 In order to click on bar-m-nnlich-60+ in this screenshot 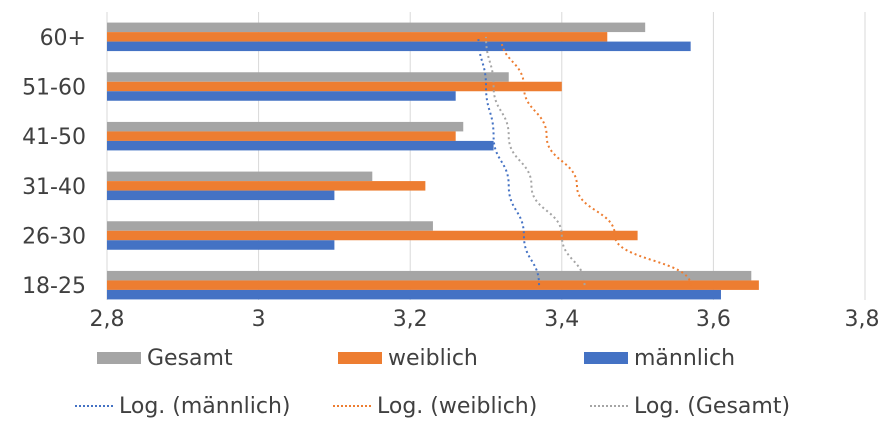, I will do `click(399, 46)`.